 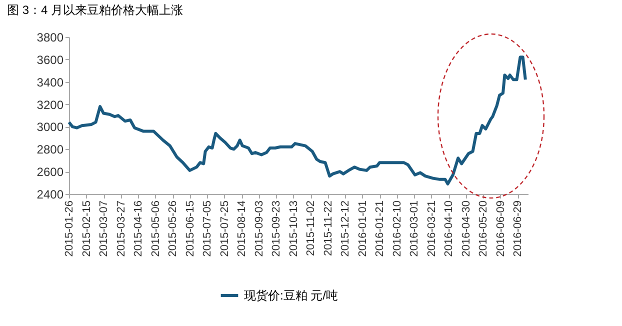 What do you see at coordinates (95, 10) in the screenshot?
I see `chart-title: 图 3：4 月以来豆粕价格大幅上涨` at bounding box center [95, 10].